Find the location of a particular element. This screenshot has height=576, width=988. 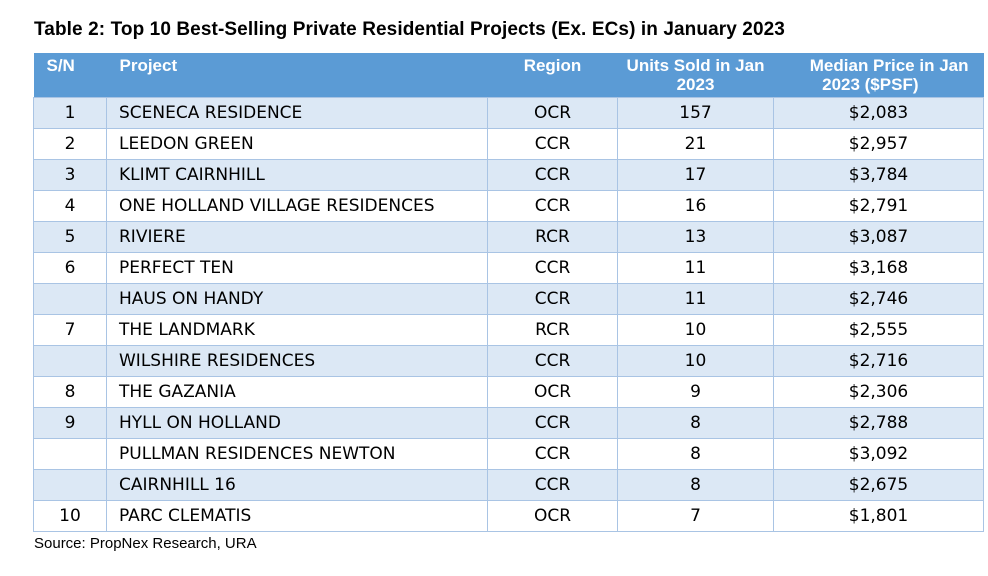

cell-project: PULLMAN RESIDENCES NEWTON is located at coordinates (297, 454).